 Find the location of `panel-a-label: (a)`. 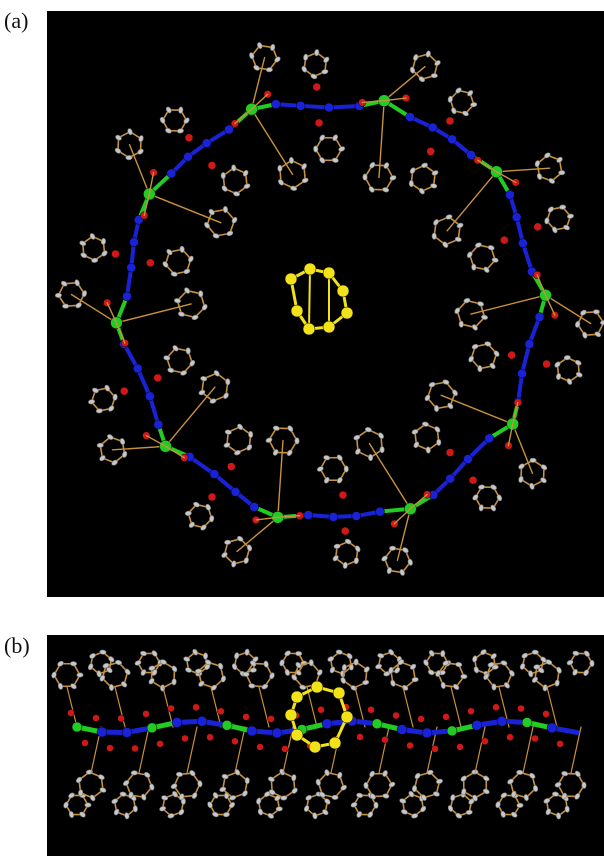

panel-a-label: (a) is located at coordinates (16, 20).